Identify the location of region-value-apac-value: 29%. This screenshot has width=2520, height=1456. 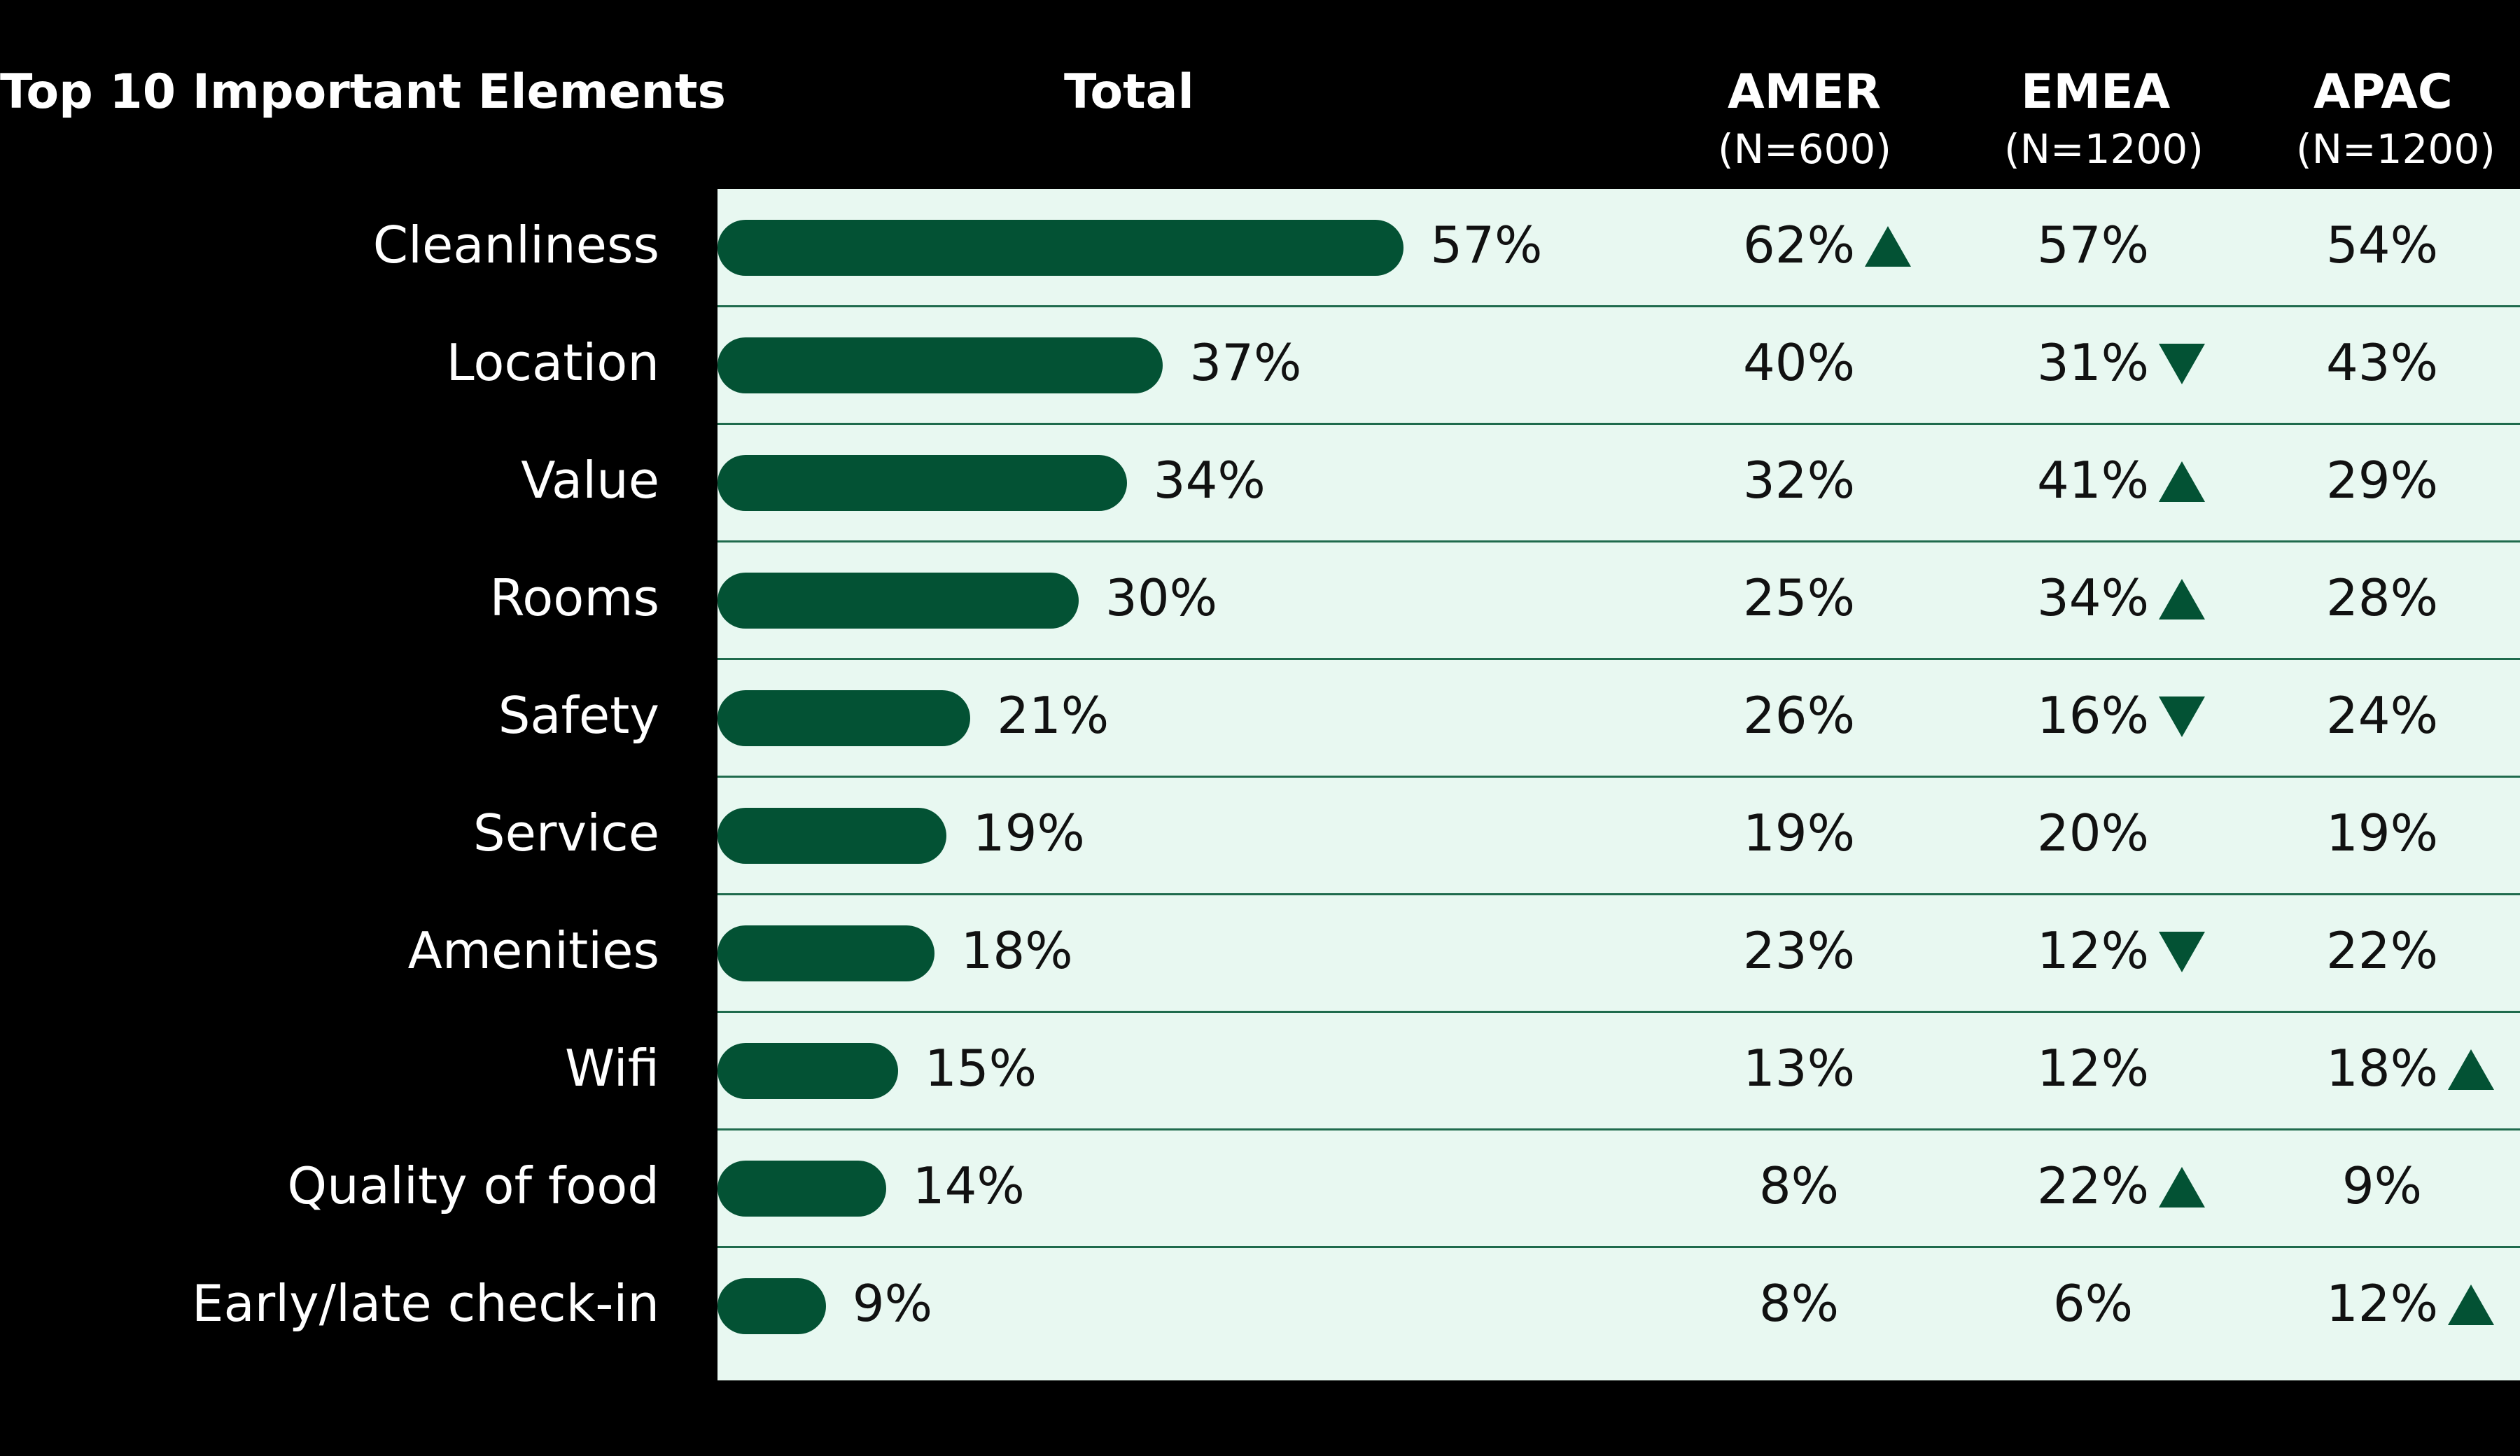
(2382, 480).